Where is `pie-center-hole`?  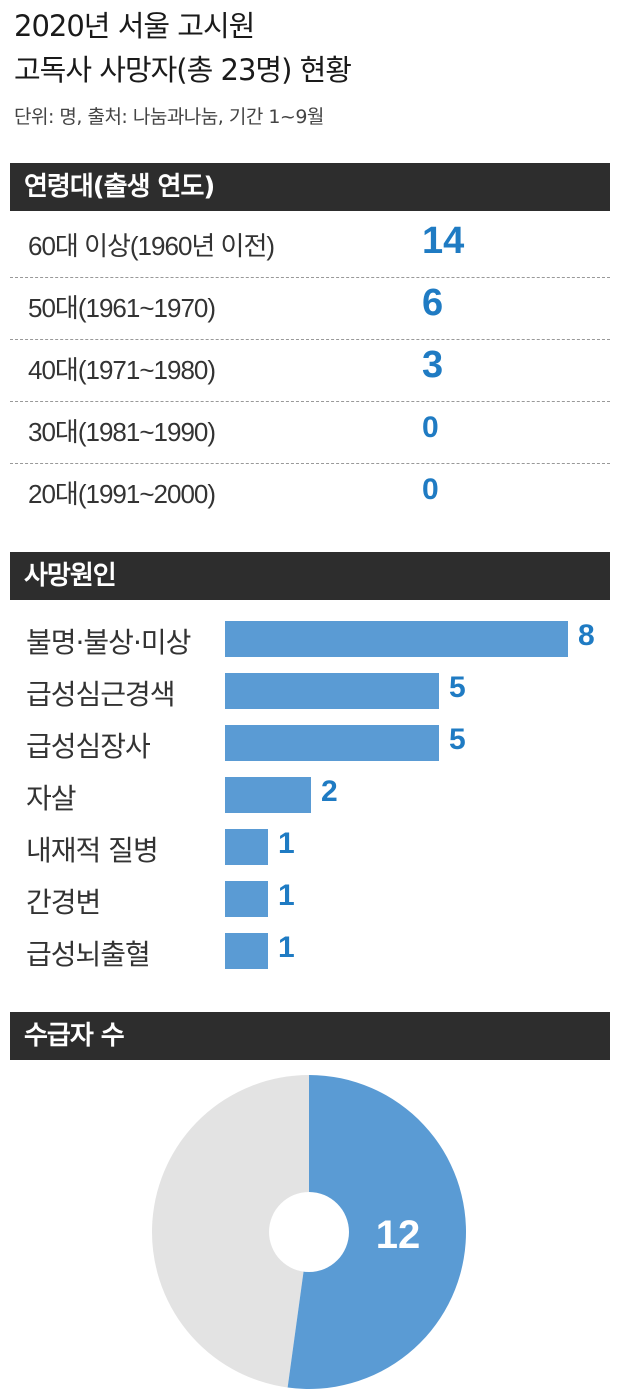
pie-center-hole is located at coordinates (309, 1232).